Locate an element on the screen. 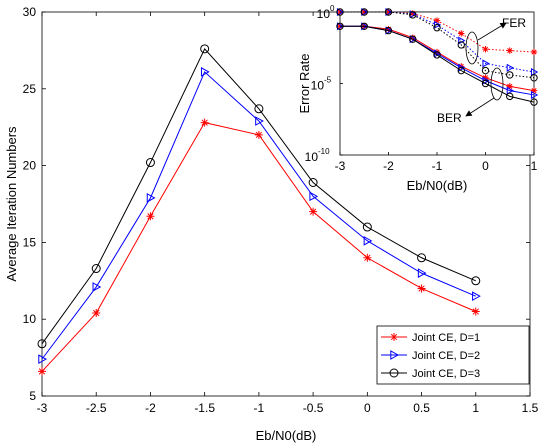 This screenshot has height=448, width=550. inset-annotations: FER BER is located at coordinates (481, 70).